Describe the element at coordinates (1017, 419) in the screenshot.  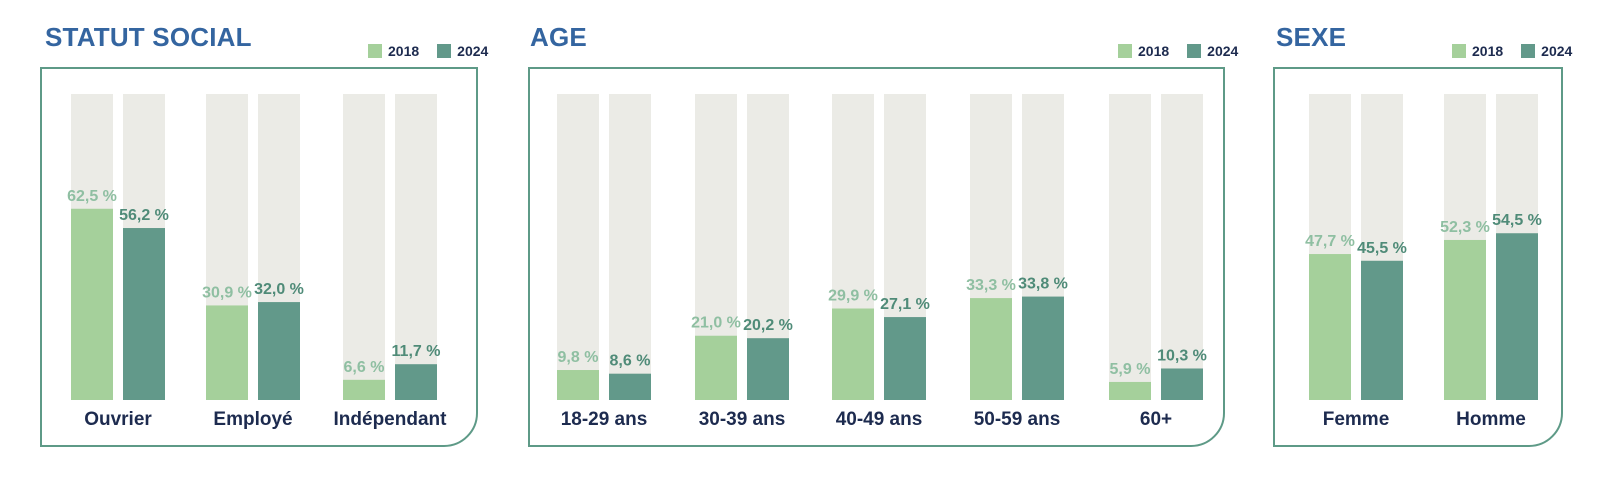
I see `category-label-50-59-ans: 50-59 ans` at that location.